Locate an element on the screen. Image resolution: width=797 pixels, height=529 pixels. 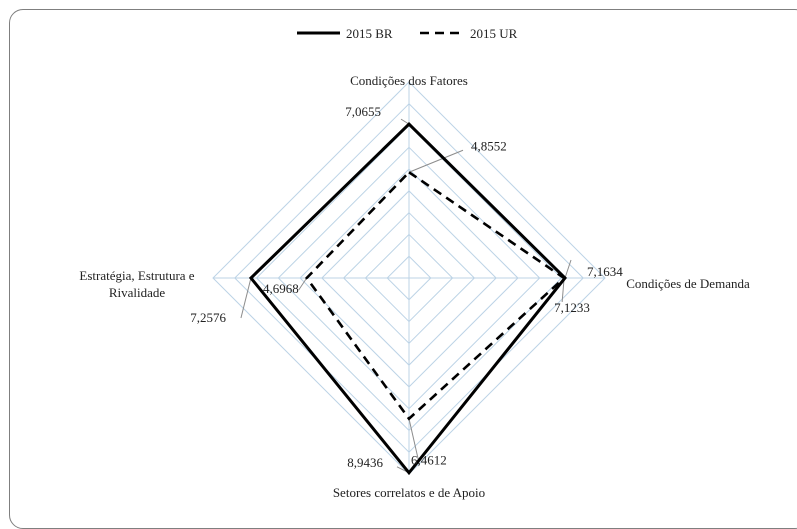
data-label: 6,4612 is located at coordinates (429, 460).